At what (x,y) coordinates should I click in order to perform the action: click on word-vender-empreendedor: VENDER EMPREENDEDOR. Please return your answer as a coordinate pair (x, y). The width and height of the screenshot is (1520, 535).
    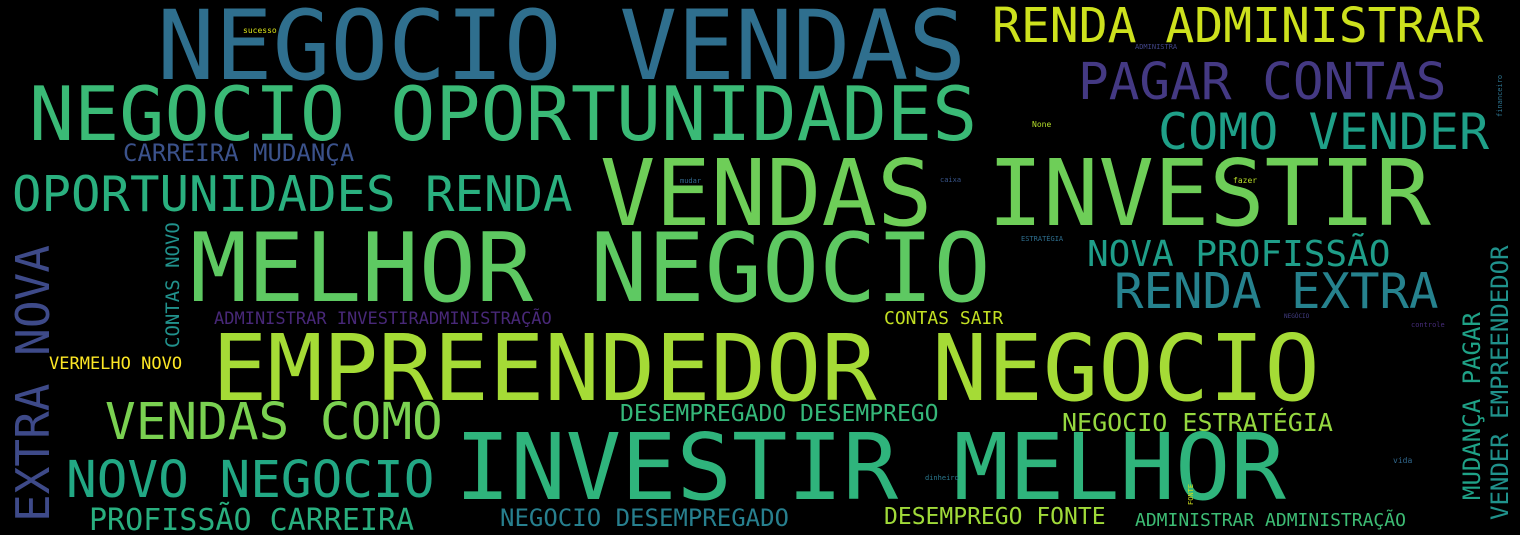
    Looking at the image, I should click on (1500, 382).